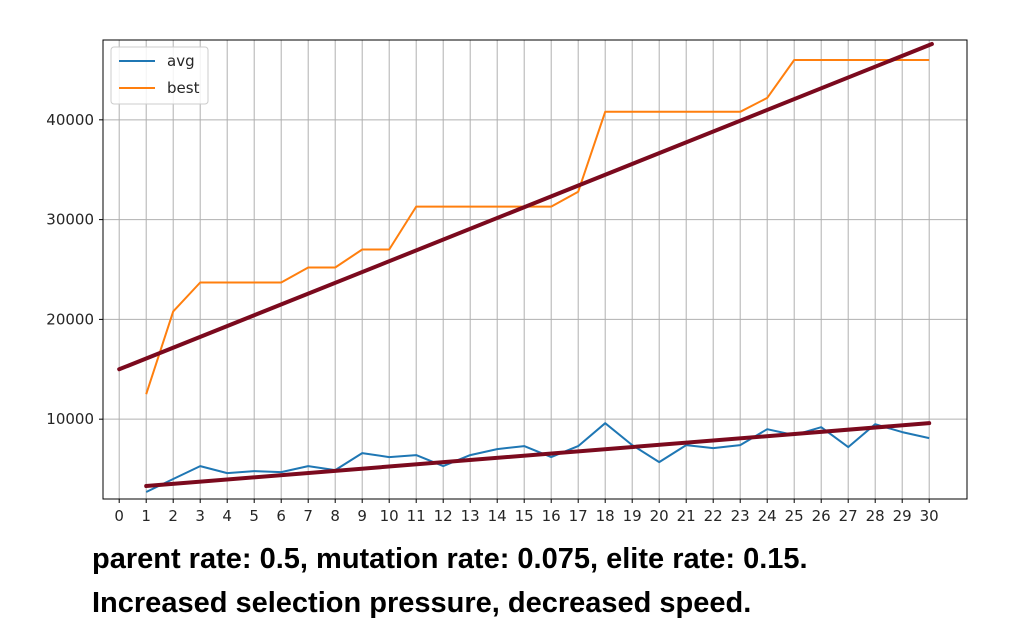 The width and height of the screenshot is (1024, 638). What do you see at coordinates (578, 516) in the screenshot?
I see `x-tick-label: 17` at bounding box center [578, 516].